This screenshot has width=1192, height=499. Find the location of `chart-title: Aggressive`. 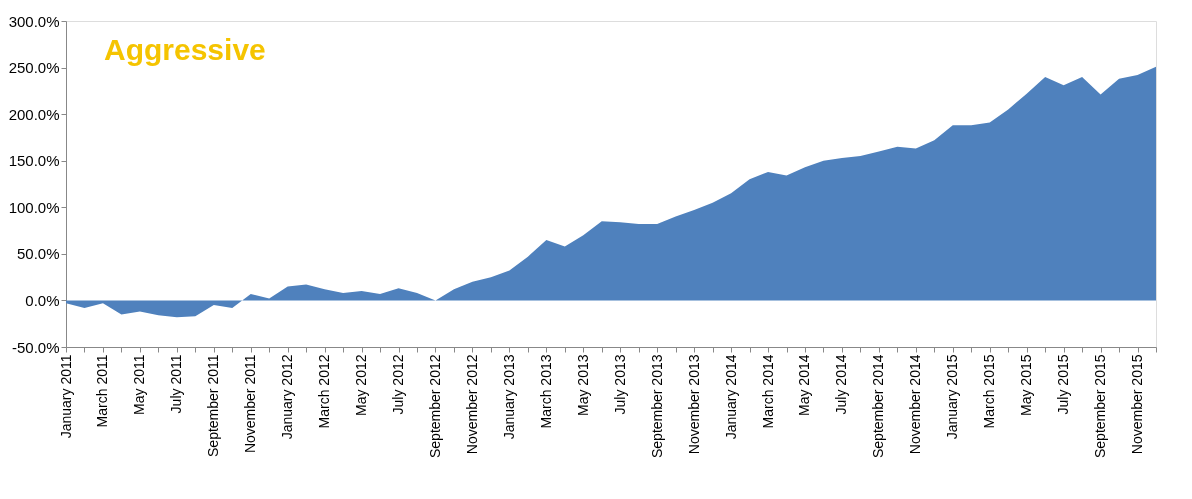

chart-title: Aggressive is located at coordinates (185, 49).